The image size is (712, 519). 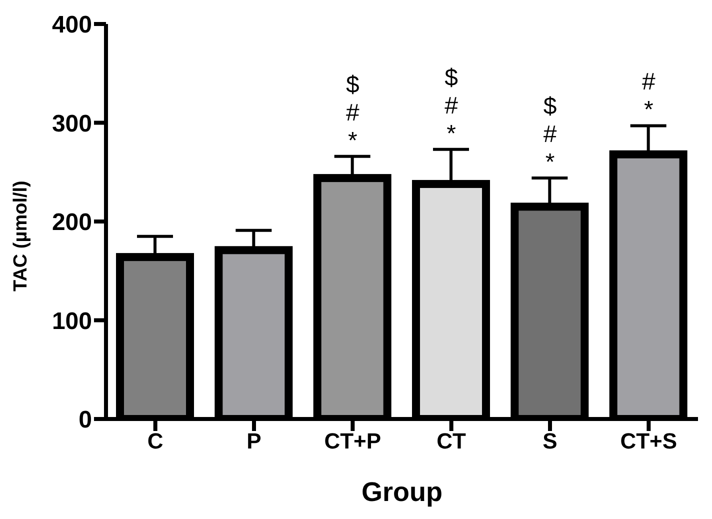 What do you see at coordinates (21, 236) in the screenshot?
I see `y-axis-title: TAC (µmol/l)` at bounding box center [21, 236].